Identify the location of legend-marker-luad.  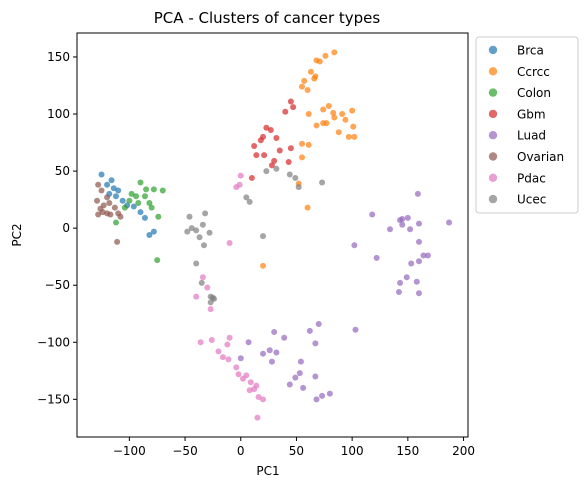
(493, 135).